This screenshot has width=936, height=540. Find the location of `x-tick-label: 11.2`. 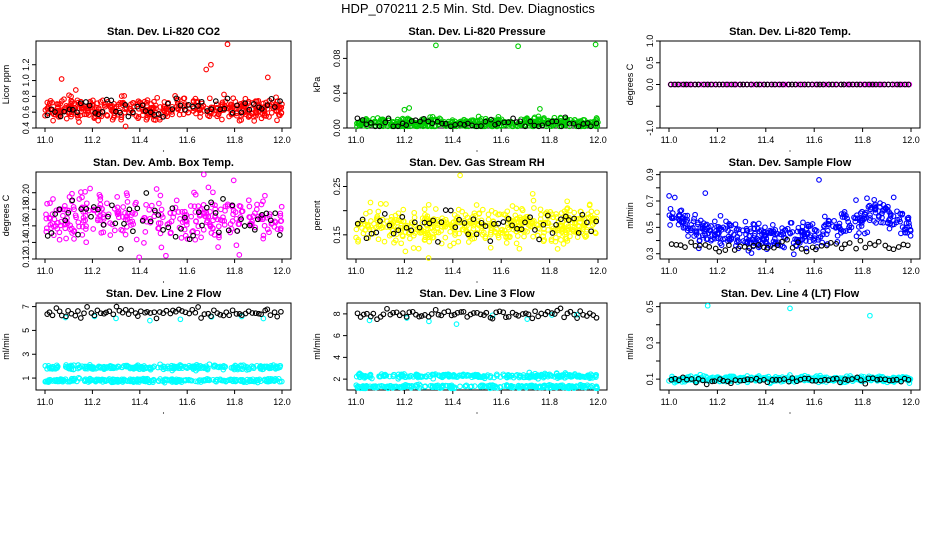

x-tick-label: 11.2 is located at coordinates (404, 271).